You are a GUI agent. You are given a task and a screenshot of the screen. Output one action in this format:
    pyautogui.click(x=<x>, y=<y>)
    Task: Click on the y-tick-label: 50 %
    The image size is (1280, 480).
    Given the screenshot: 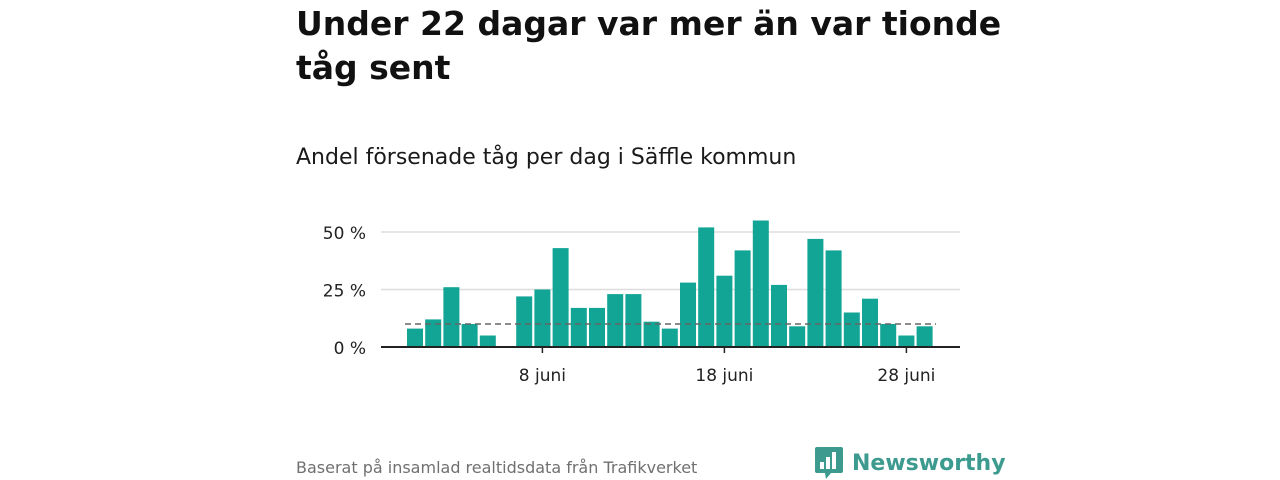 What is the action you would take?
    pyautogui.click(x=344, y=234)
    